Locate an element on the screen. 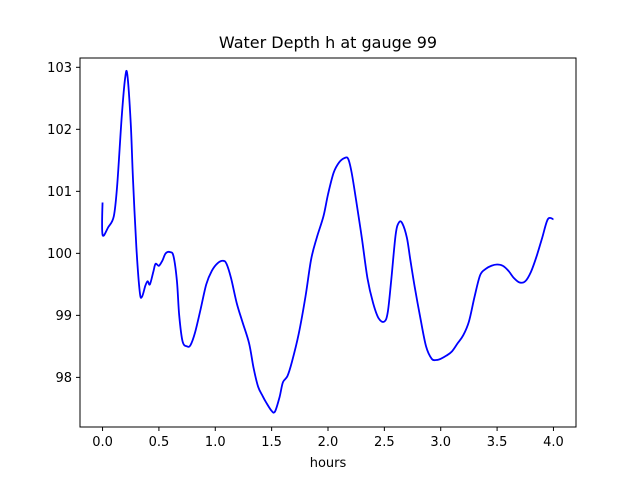 The height and width of the screenshot is (480, 640). chart-title: Water Depth h at gauge 99 is located at coordinates (328, 42).